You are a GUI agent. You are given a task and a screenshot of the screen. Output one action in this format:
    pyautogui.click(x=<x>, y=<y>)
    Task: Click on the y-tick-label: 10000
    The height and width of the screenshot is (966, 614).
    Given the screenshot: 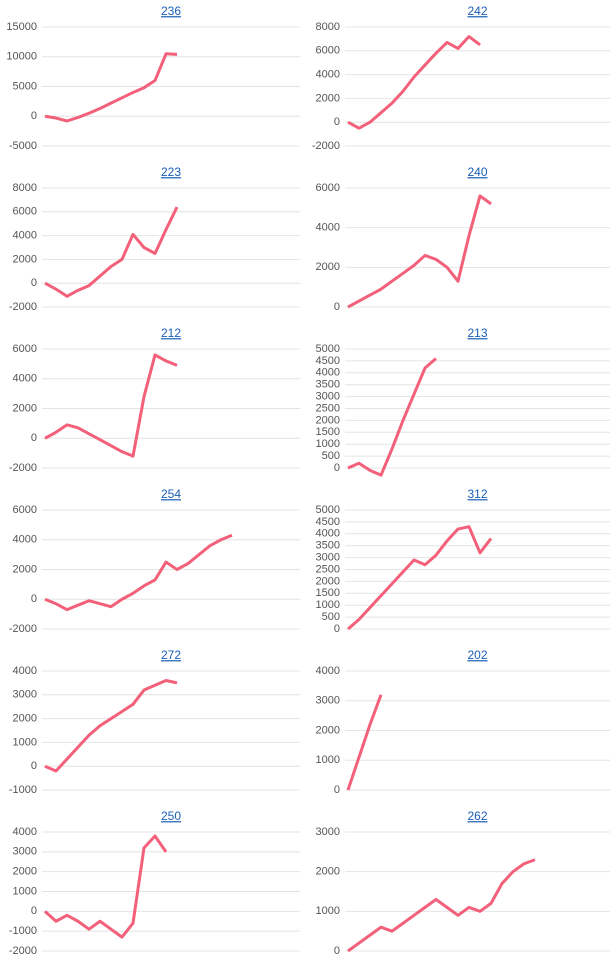 What is the action you would take?
    pyautogui.click(x=21, y=57)
    